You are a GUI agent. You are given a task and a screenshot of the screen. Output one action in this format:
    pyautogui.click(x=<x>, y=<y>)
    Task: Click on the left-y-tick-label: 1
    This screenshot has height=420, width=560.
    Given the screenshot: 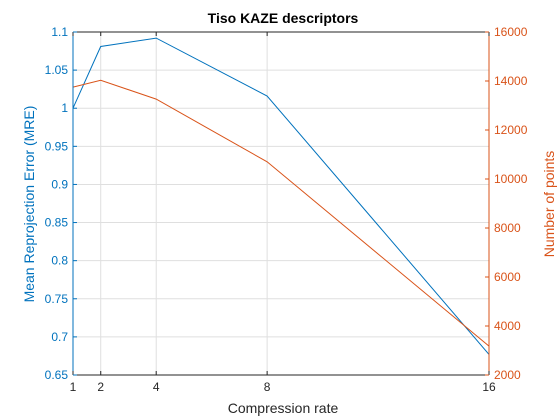 What is the action you would take?
    pyautogui.click(x=64, y=108)
    